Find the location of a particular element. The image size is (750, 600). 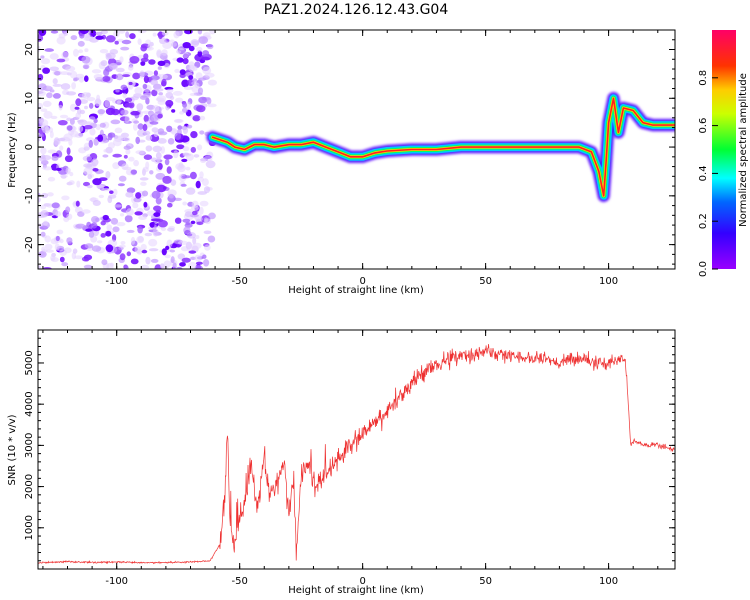

colorbar-tick-label: 0.6 is located at coordinates (703, 126).